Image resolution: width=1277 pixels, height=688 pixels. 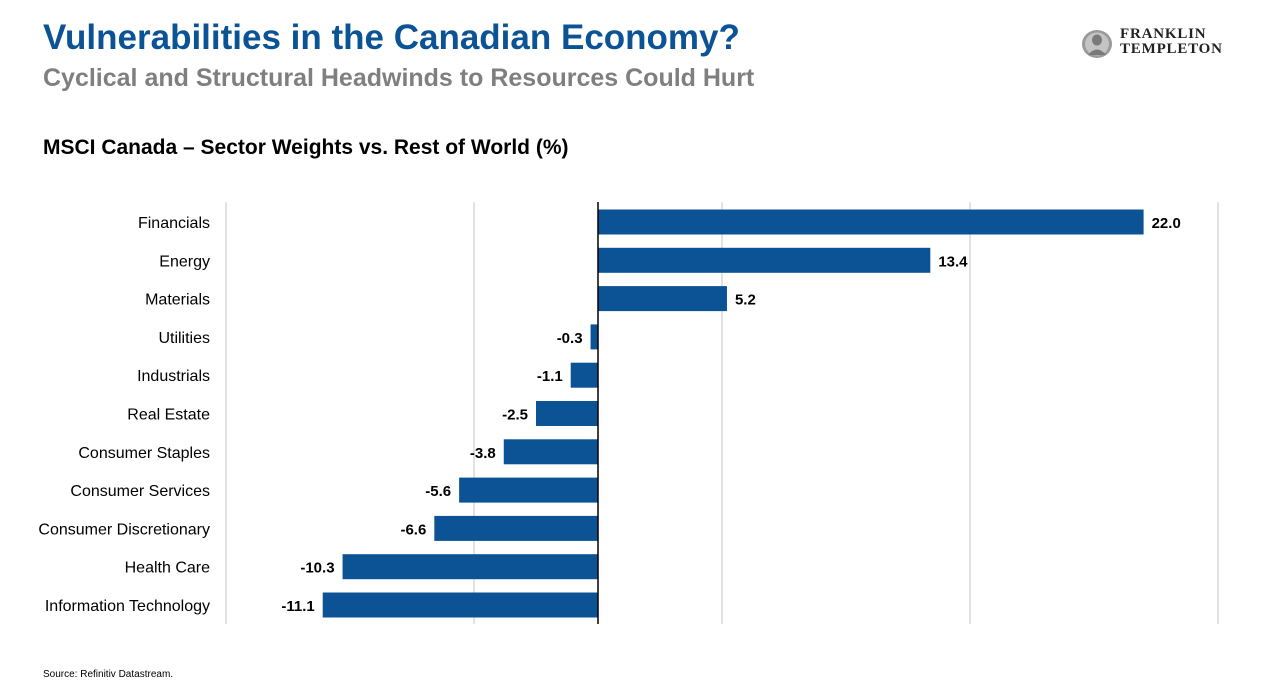 I want to click on bar-consumer-discretionary, so click(x=516, y=528).